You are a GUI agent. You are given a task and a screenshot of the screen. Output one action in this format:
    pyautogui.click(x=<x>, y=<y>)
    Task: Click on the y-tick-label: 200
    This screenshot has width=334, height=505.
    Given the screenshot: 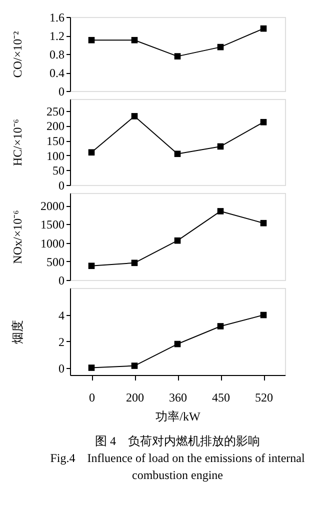 What is the action you would take?
    pyautogui.click(x=55, y=126)
    